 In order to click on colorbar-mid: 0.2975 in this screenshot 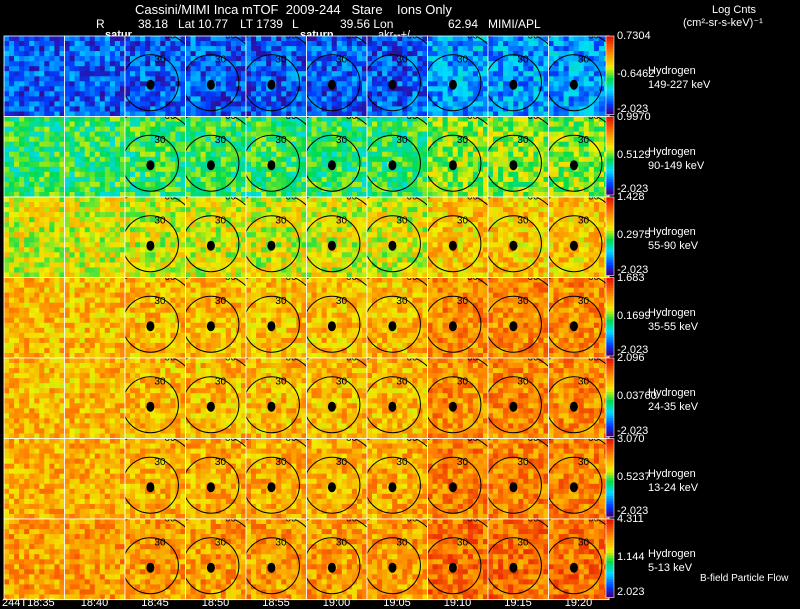, I will do `click(634, 235)`.